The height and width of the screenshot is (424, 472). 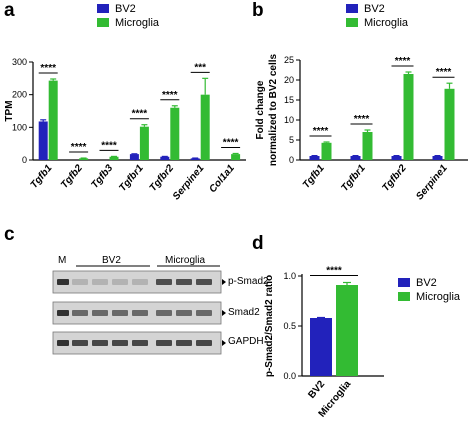 I want to click on y-tick-label: 15, so click(x=289, y=100).